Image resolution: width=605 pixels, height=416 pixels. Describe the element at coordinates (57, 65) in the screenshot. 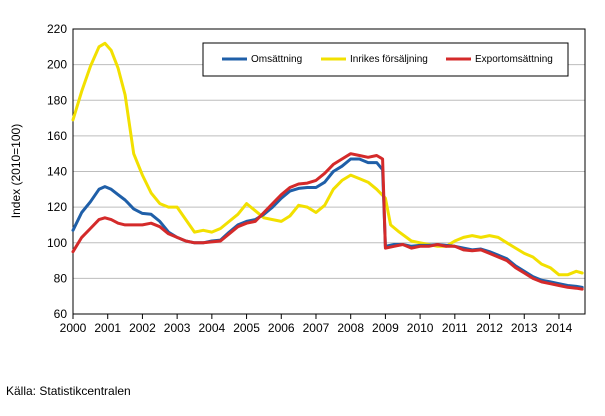

I see `y-tick-label: 200` at that location.